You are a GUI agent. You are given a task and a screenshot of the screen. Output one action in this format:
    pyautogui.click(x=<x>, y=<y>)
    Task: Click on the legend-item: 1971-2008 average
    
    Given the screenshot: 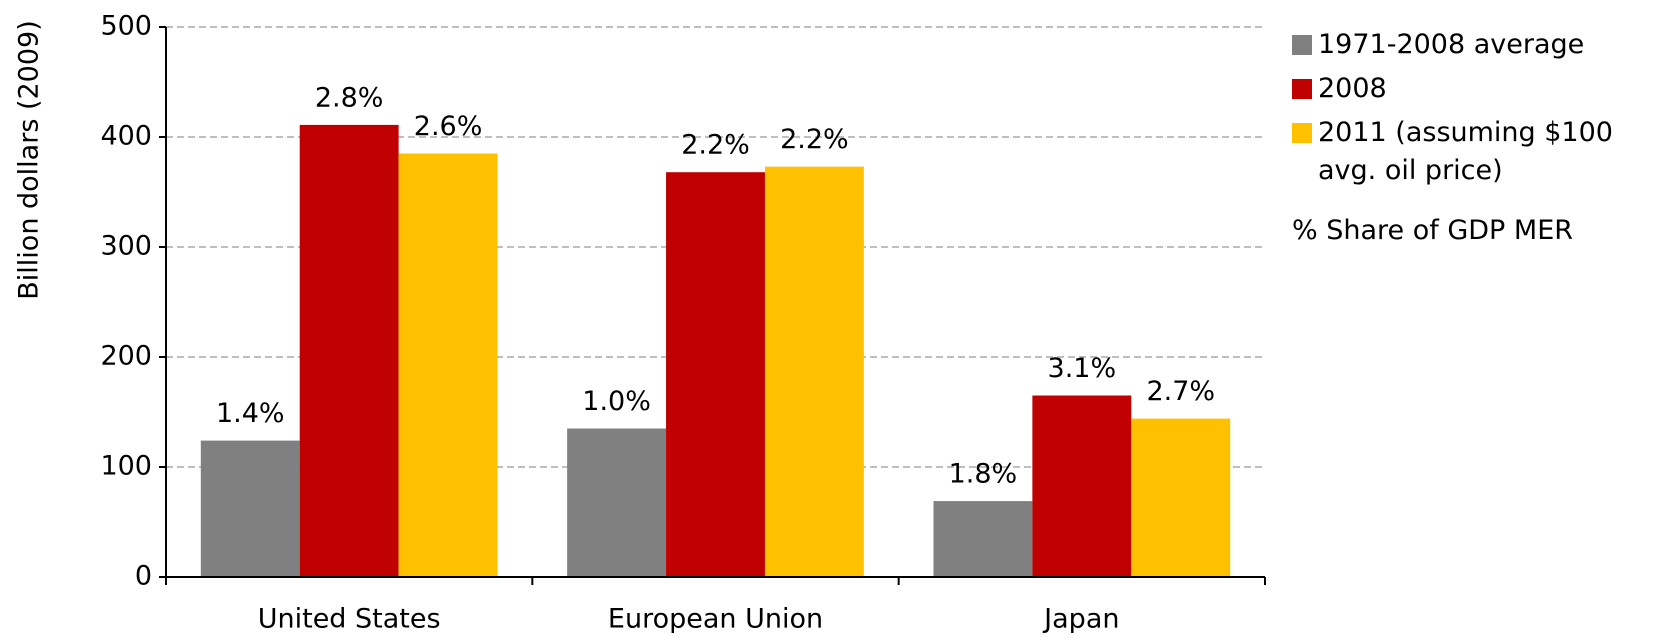 What is the action you would take?
    pyautogui.click(x=1475, y=45)
    